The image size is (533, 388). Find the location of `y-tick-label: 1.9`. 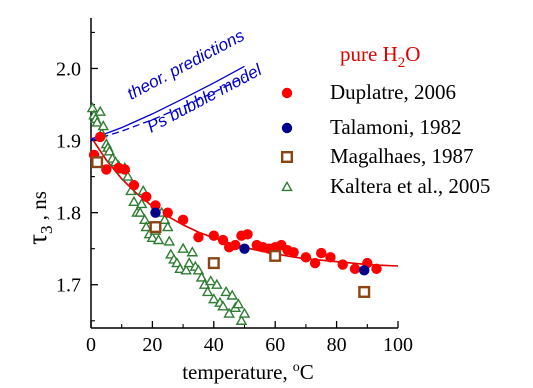

y-tick-label: 1.9 is located at coordinates (68, 142).